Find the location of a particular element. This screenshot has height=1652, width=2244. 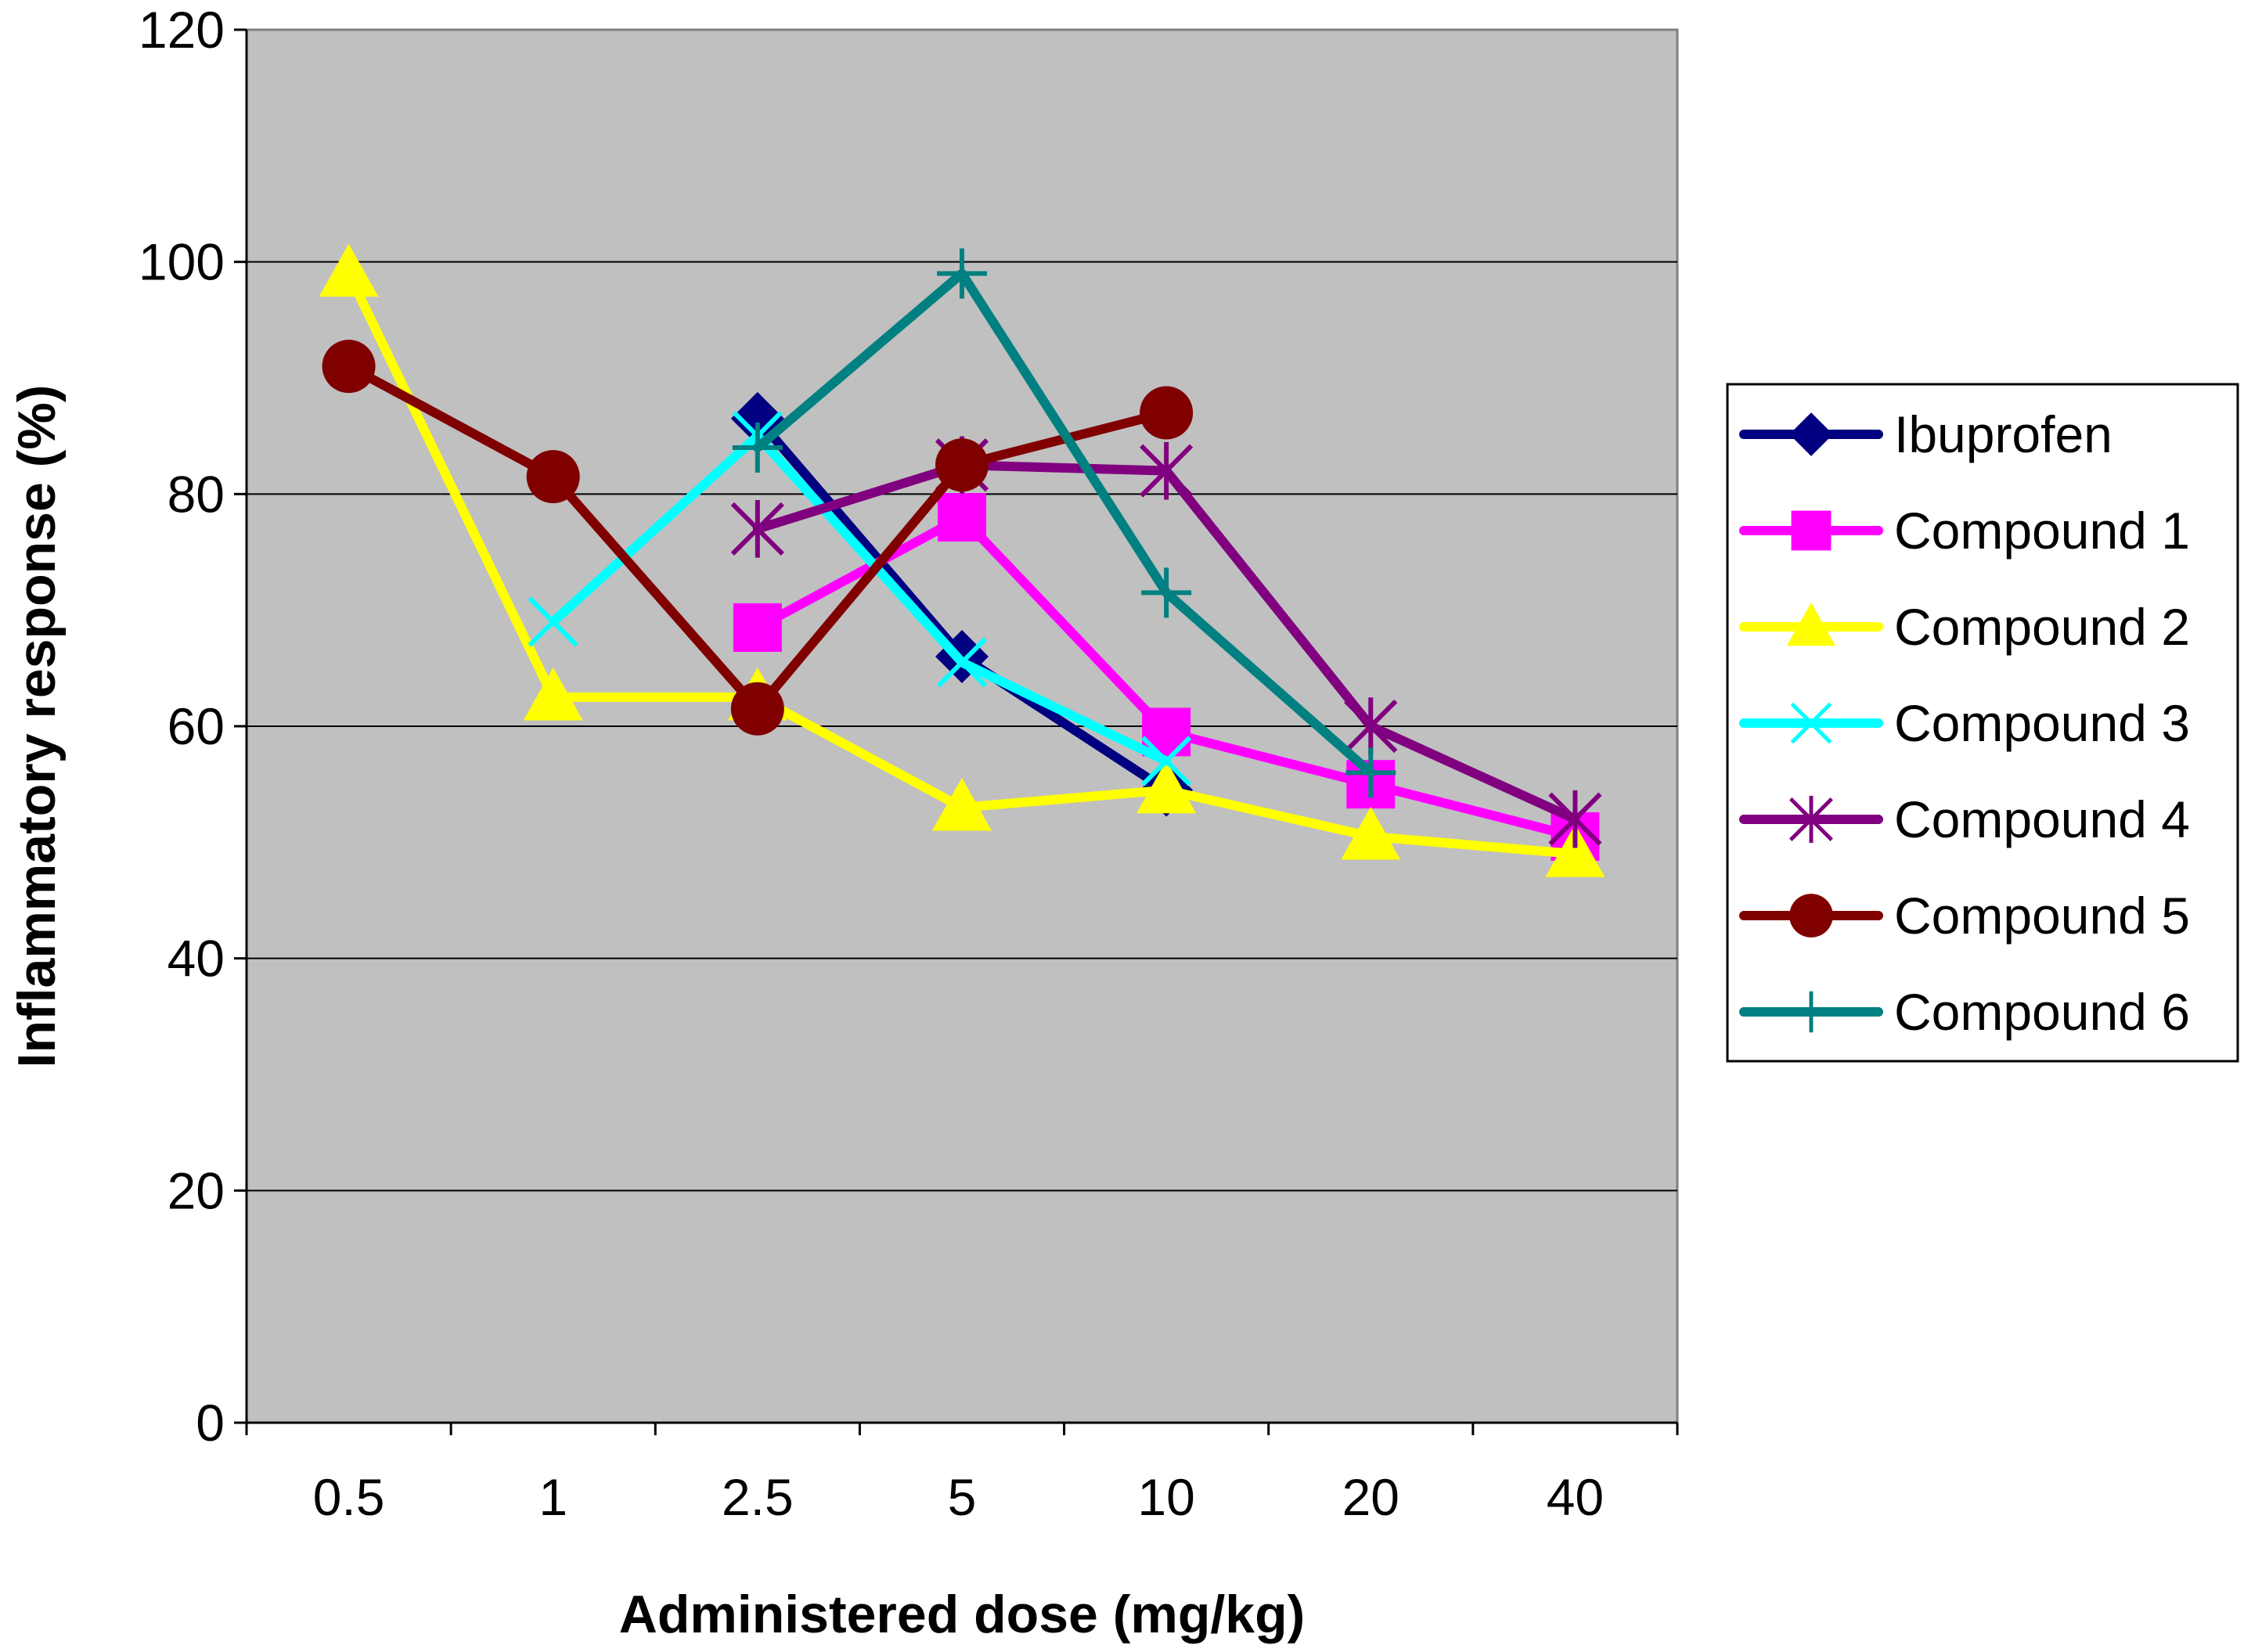

legend-item-compound-4: Compound 4 is located at coordinates (1965, 819).